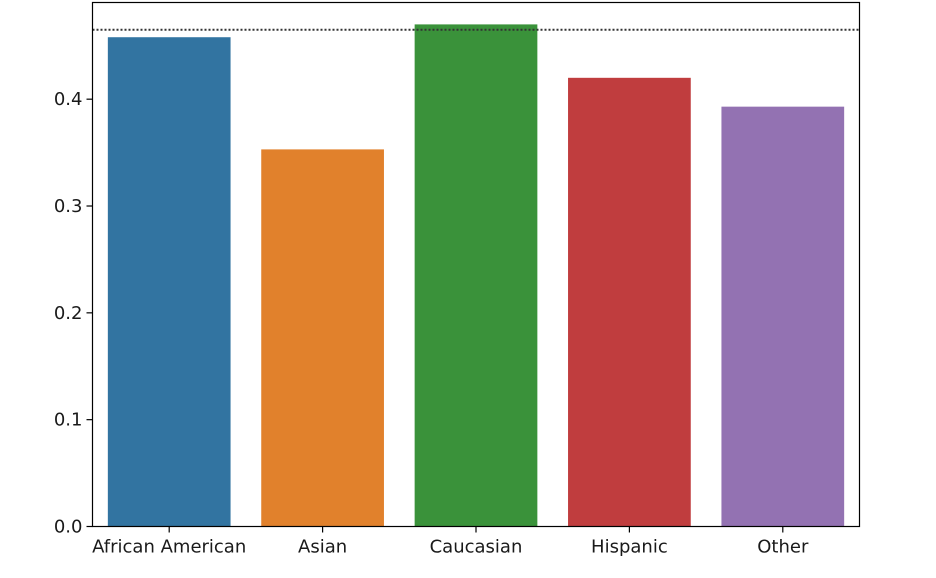  What do you see at coordinates (783, 316) in the screenshot?
I see `bar-other` at bounding box center [783, 316].